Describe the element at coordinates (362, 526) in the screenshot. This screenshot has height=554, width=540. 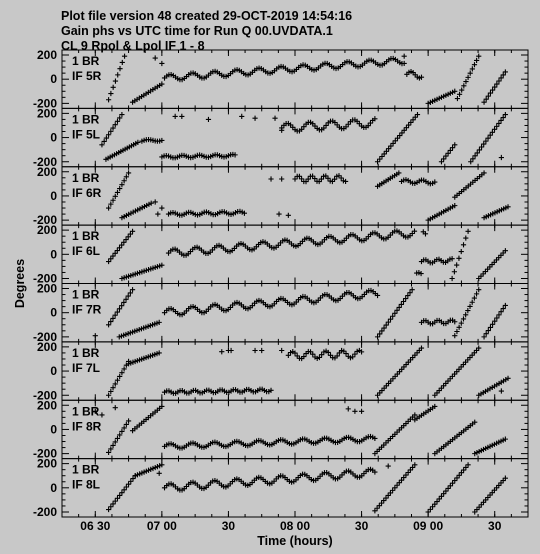
I see `x-tick-label: 30` at that location.